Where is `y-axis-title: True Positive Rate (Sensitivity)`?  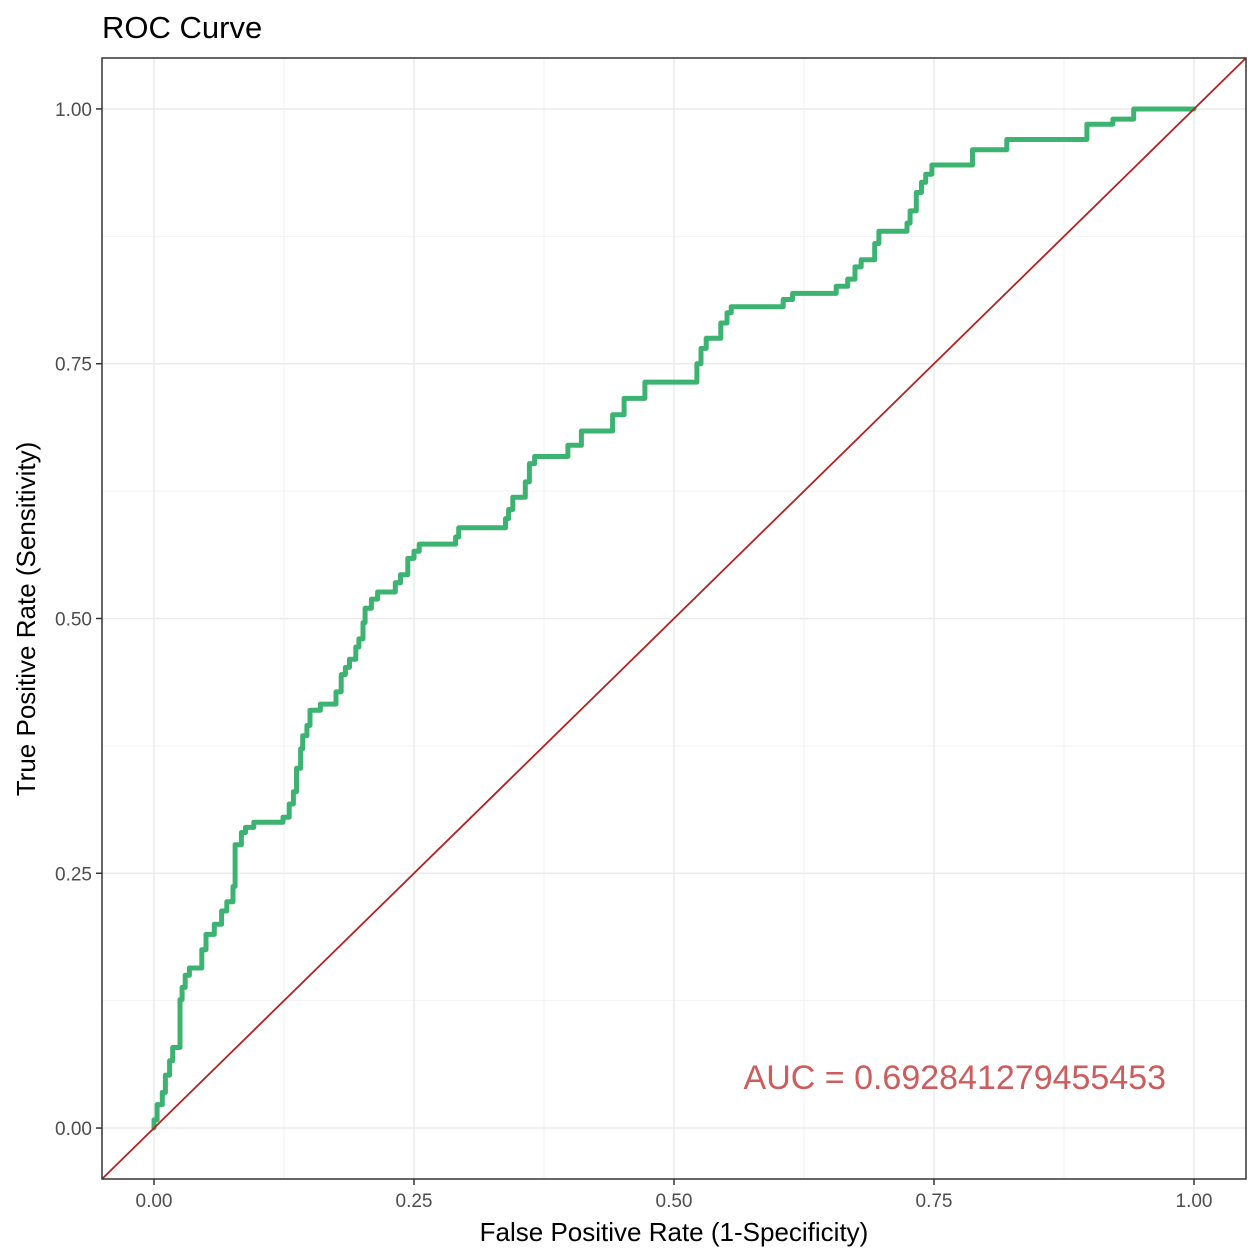 y-axis-title: True Positive Rate (Sensitivity) is located at coordinates (26, 619).